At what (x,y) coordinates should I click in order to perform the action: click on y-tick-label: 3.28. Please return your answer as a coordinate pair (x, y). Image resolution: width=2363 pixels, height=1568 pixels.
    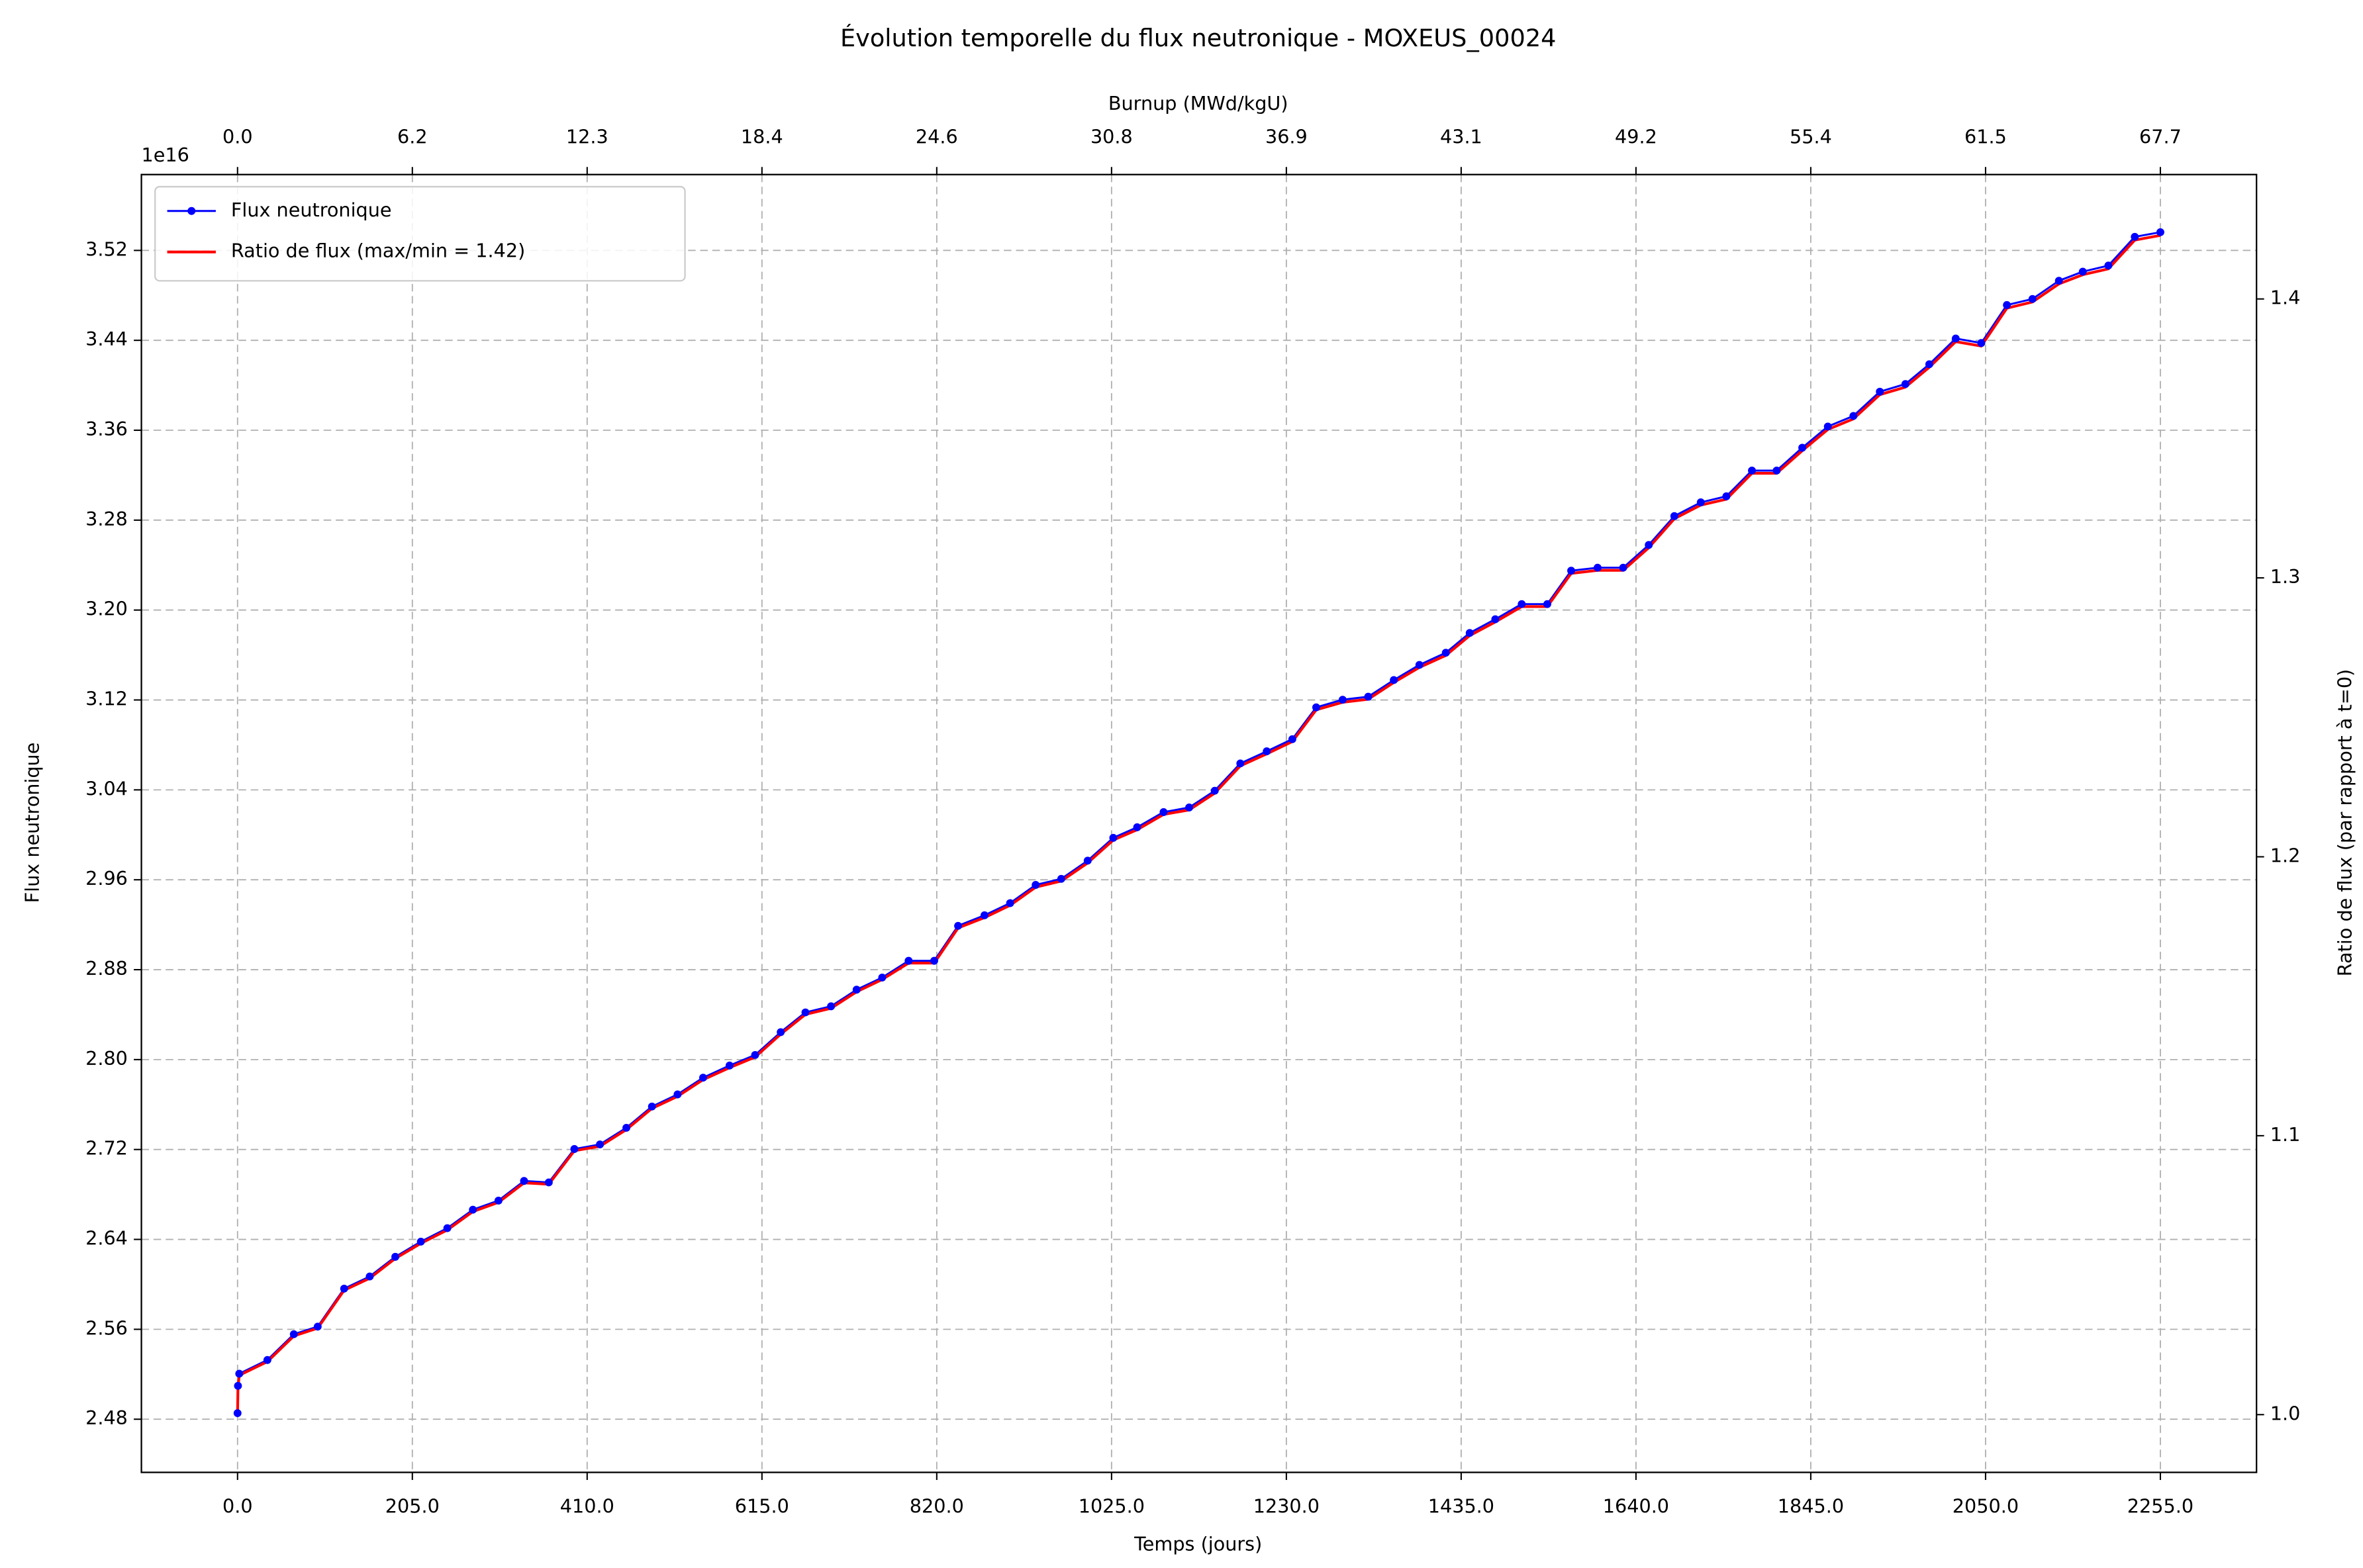
    Looking at the image, I should click on (106, 519).